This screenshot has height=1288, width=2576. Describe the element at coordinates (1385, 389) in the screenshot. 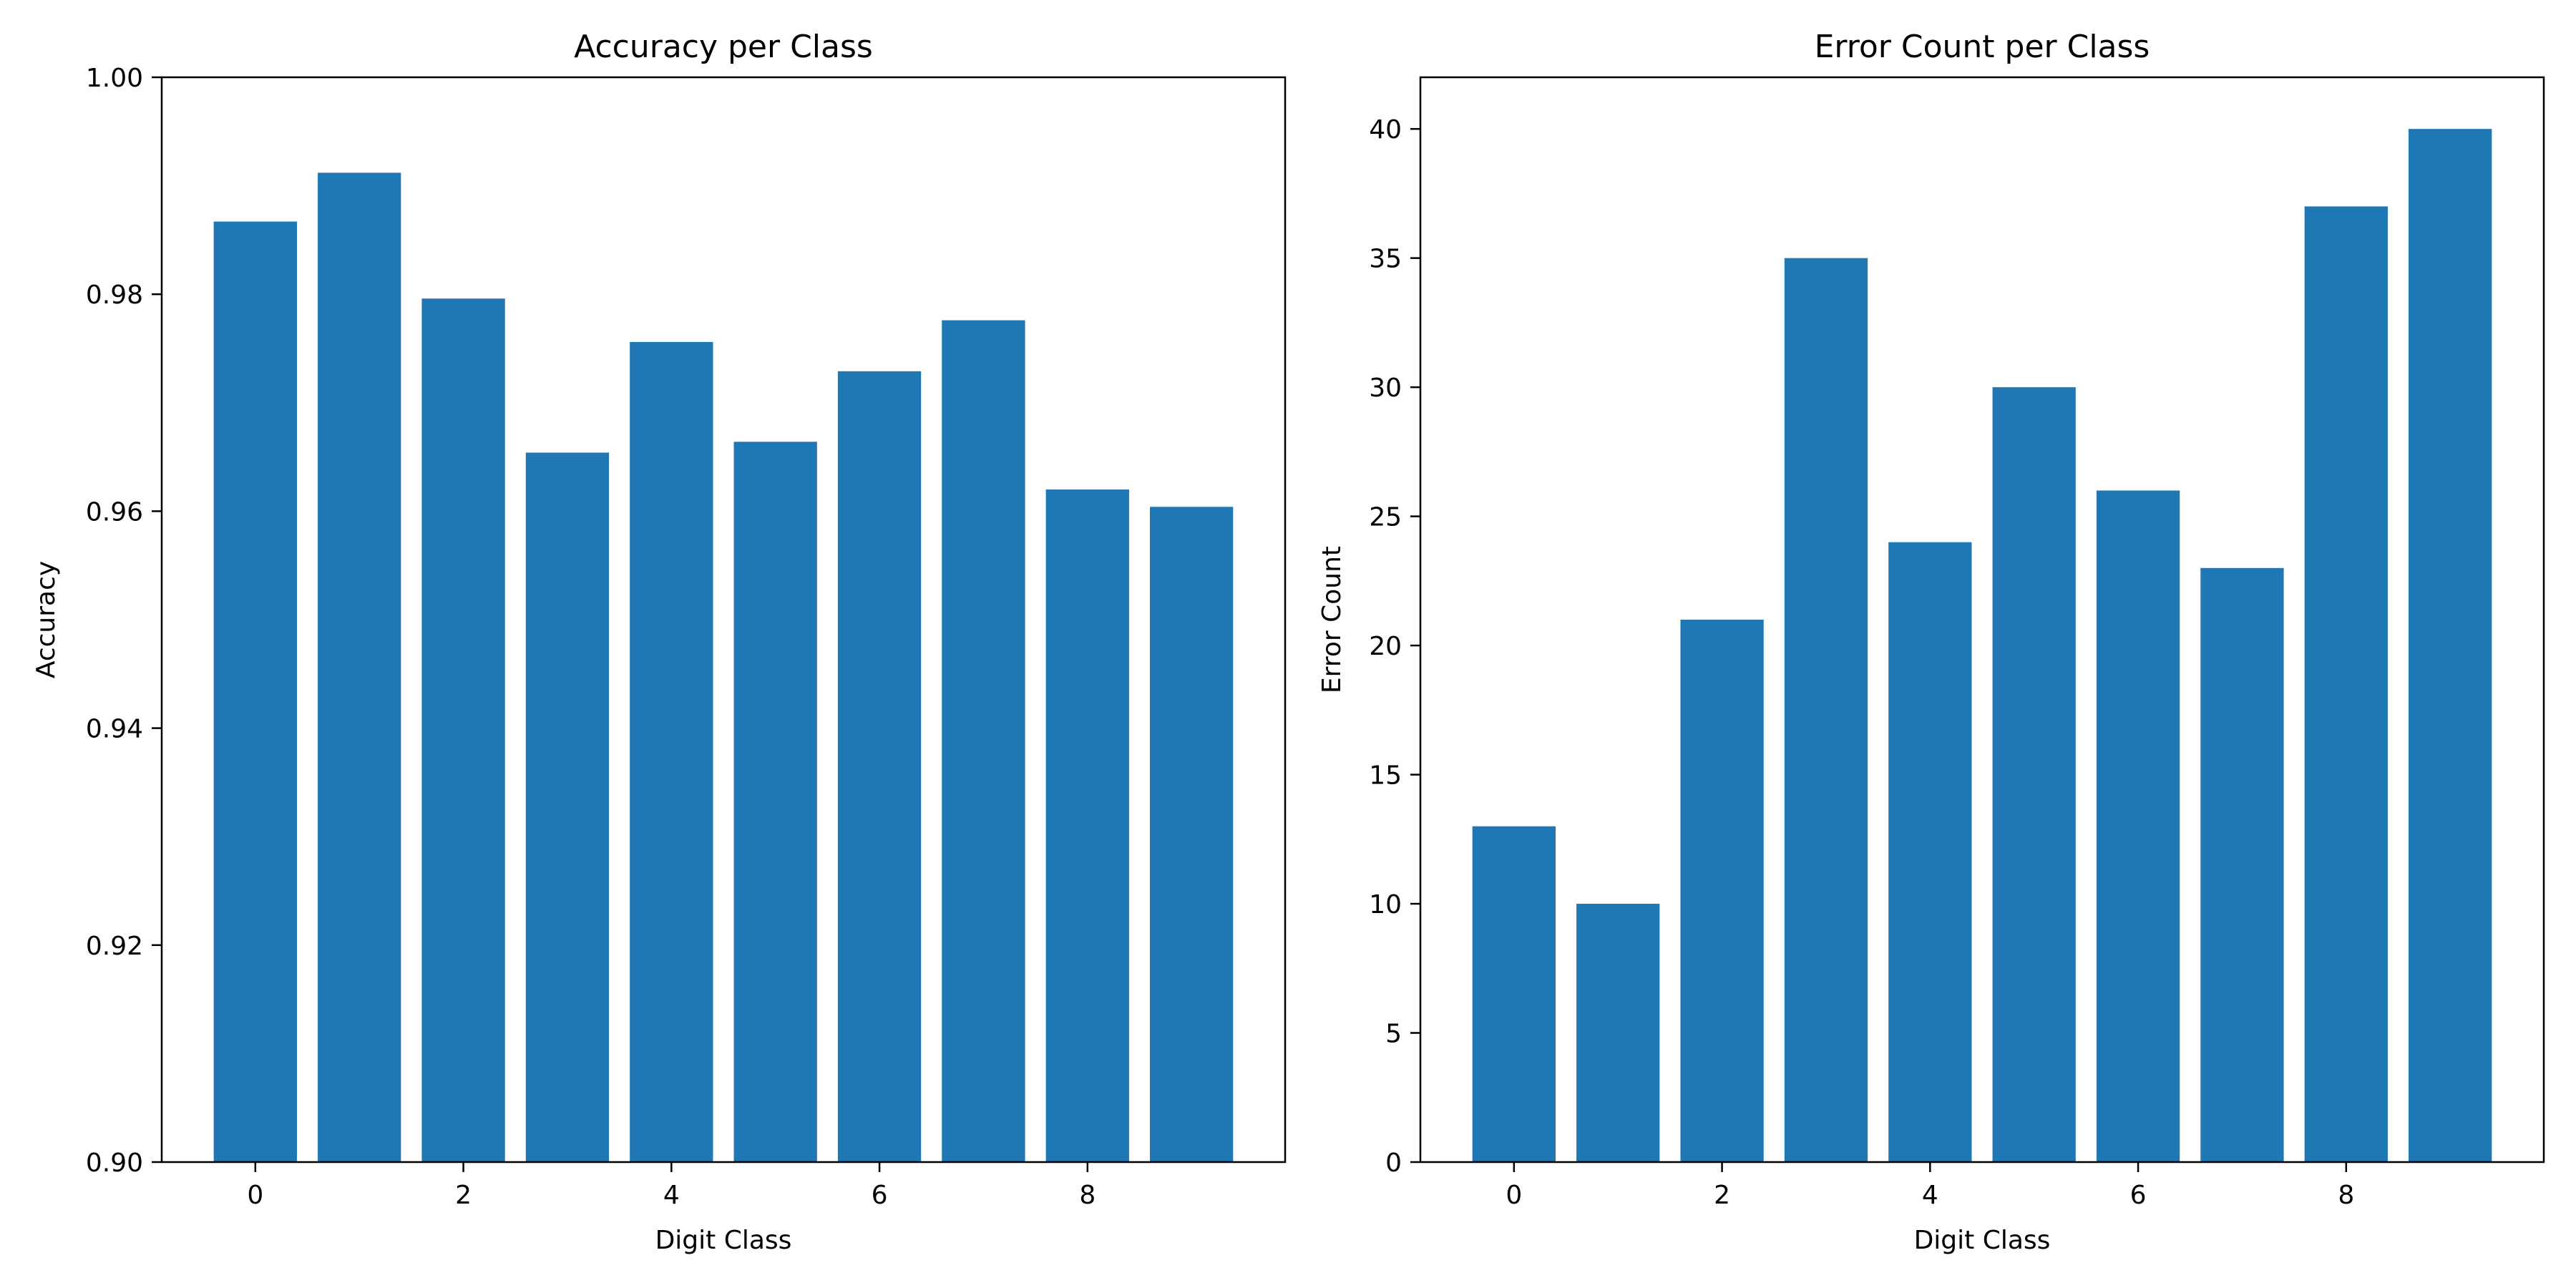

I see `y-tick-label: 30` at that location.